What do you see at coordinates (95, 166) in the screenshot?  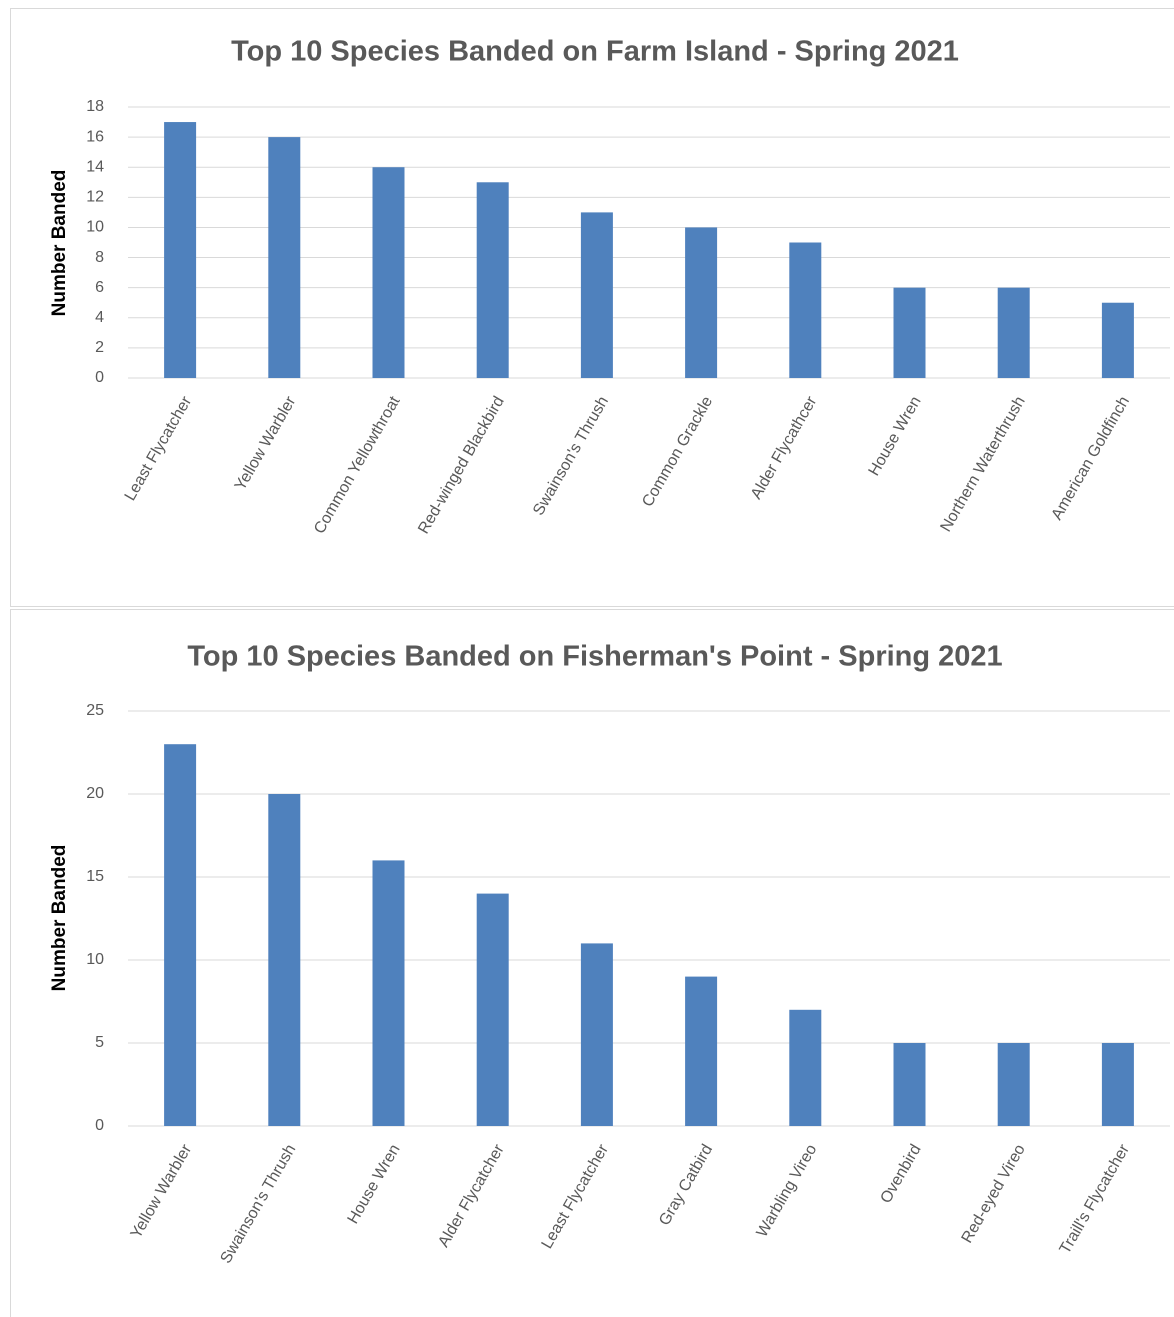 I see `y-tick-label: 14` at bounding box center [95, 166].